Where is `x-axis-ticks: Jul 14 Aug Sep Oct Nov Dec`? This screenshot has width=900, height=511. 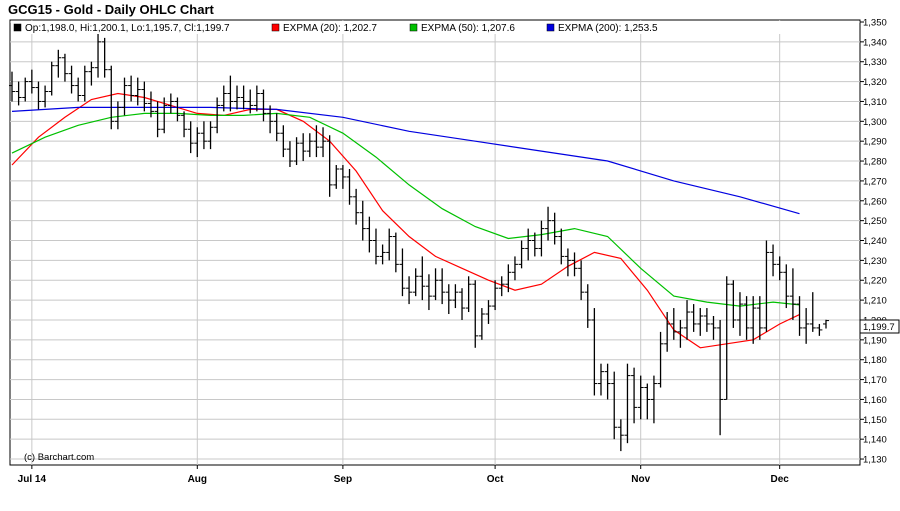 x-axis-ticks: Jul 14 Aug Sep Oct Nov Dec is located at coordinates (403, 475).